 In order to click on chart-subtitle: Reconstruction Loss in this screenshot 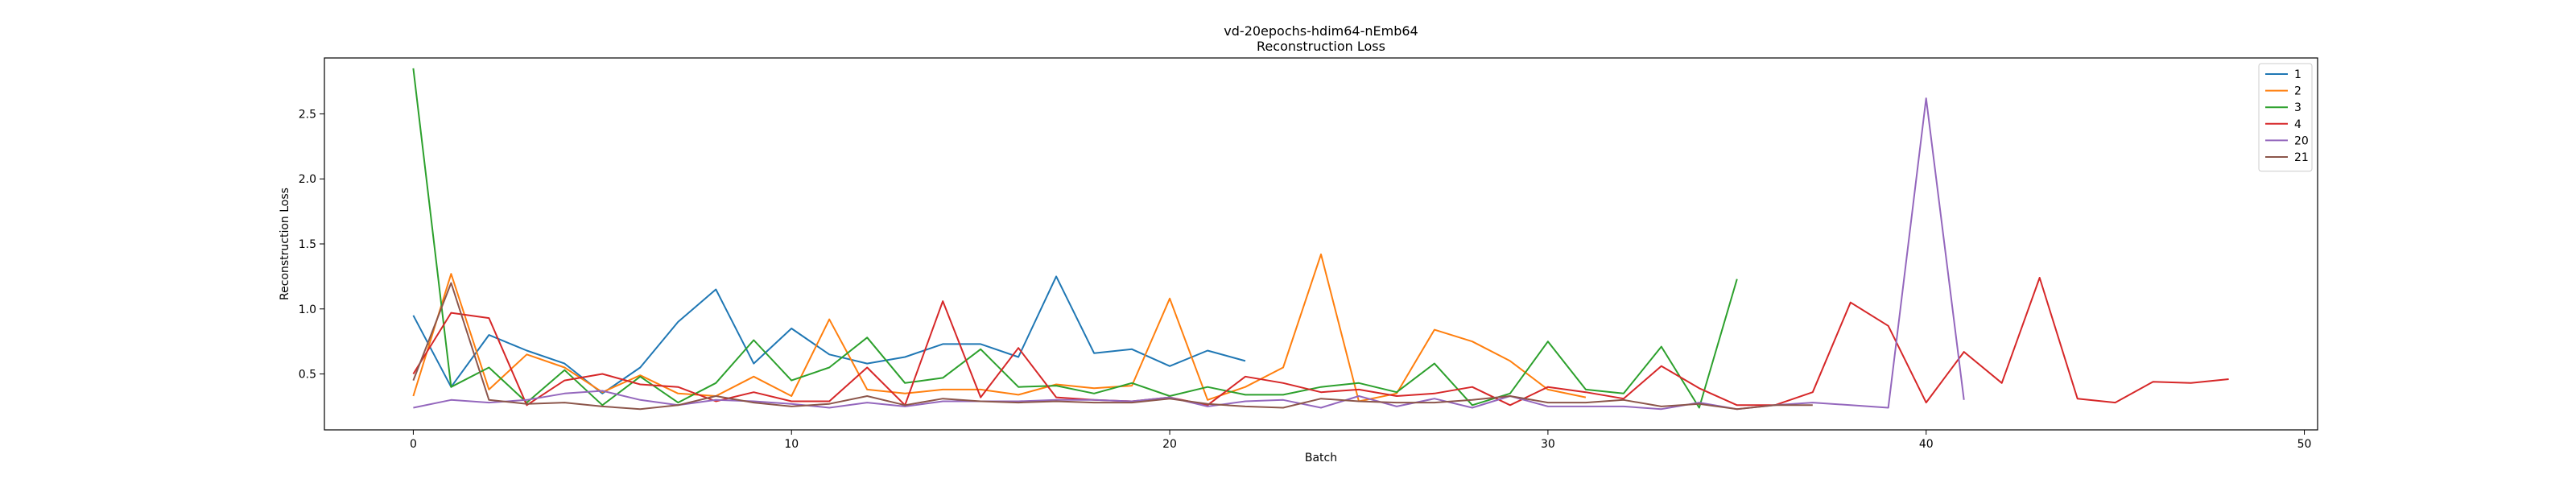, I will do `click(1321, 46)`.